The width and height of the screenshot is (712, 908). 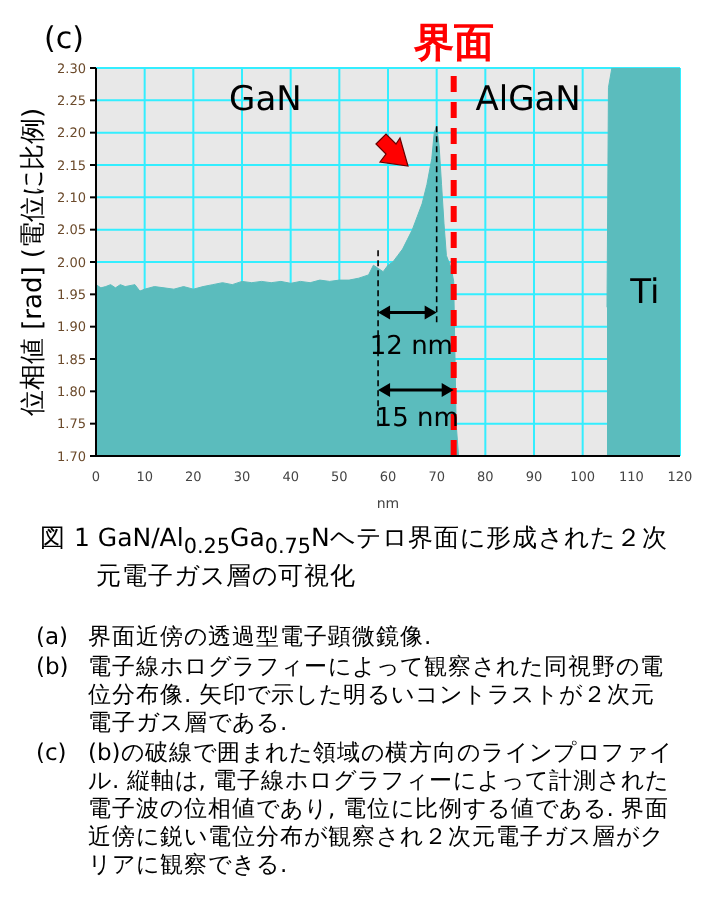 What do you see at coordinates (644, 293) in the screenshot?
I see `annotation: Ti` at bounding box center [644, 293].